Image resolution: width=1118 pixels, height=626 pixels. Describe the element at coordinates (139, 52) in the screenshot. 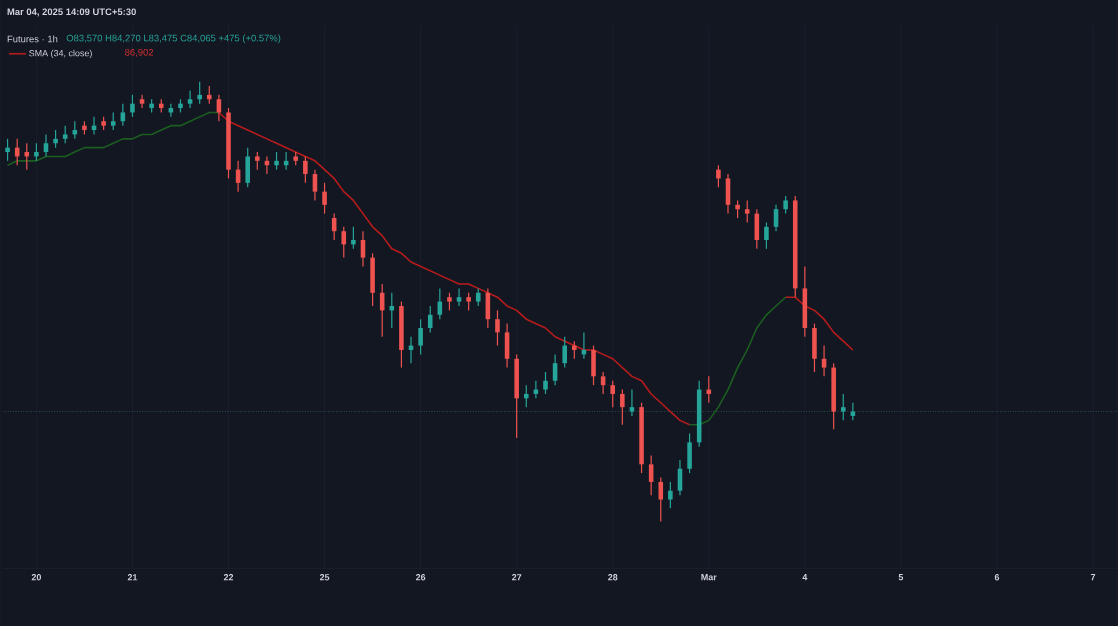

I see `text: 86,902` at that location.